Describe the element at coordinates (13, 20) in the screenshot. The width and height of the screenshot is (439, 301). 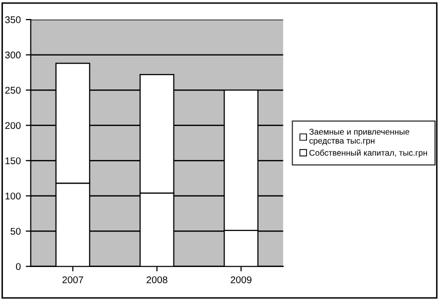
I see `y-tick-label: 350` at that location.